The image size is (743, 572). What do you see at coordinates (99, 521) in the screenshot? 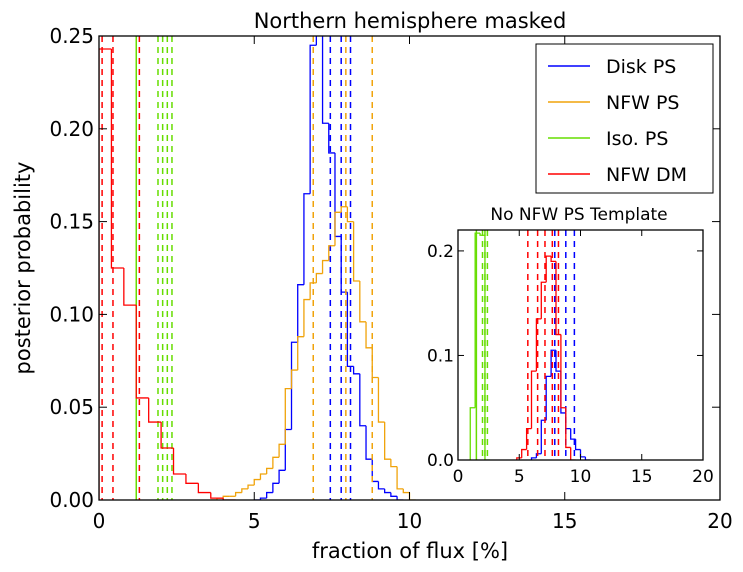
I see `main-x-tick-label: 0` at bounding box center [99, 521].